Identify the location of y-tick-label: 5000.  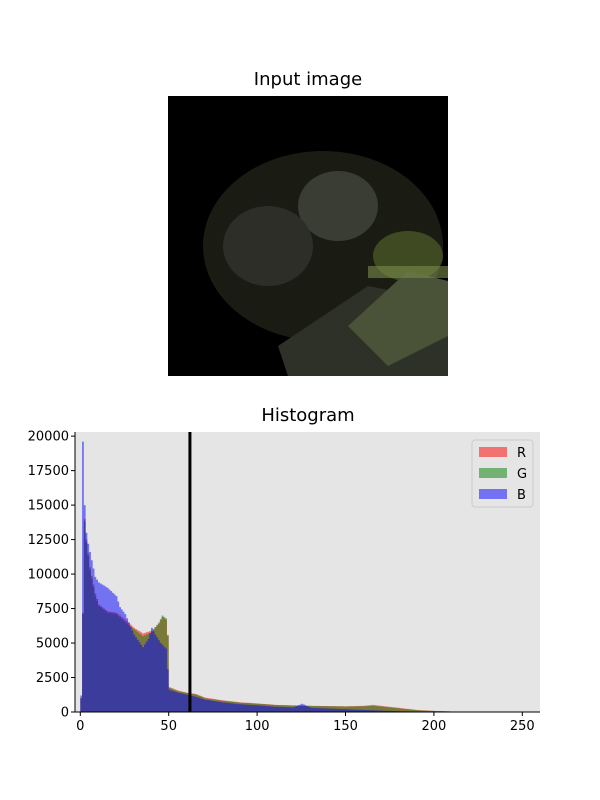
(52, 644).